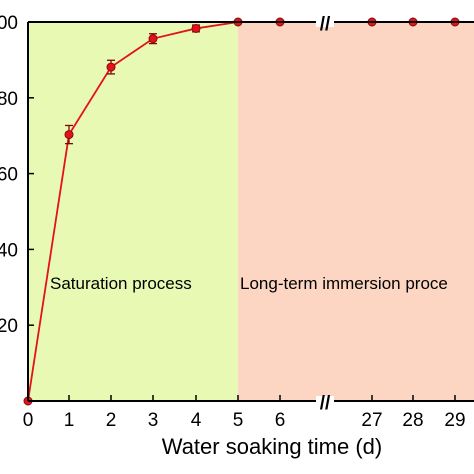 This screenshot has width=474, height=474. I want to click on y-tick-label: 80, so click(9, 99).